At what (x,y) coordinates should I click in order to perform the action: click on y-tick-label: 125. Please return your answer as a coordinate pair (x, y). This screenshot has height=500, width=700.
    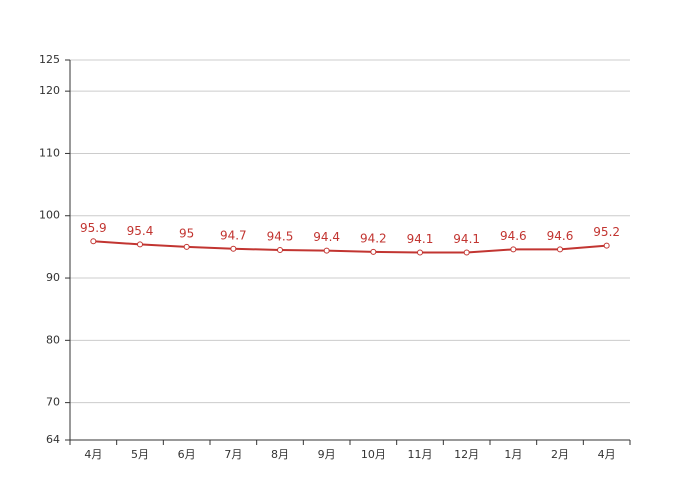
    Looking at the image, I should click on (49, 59).